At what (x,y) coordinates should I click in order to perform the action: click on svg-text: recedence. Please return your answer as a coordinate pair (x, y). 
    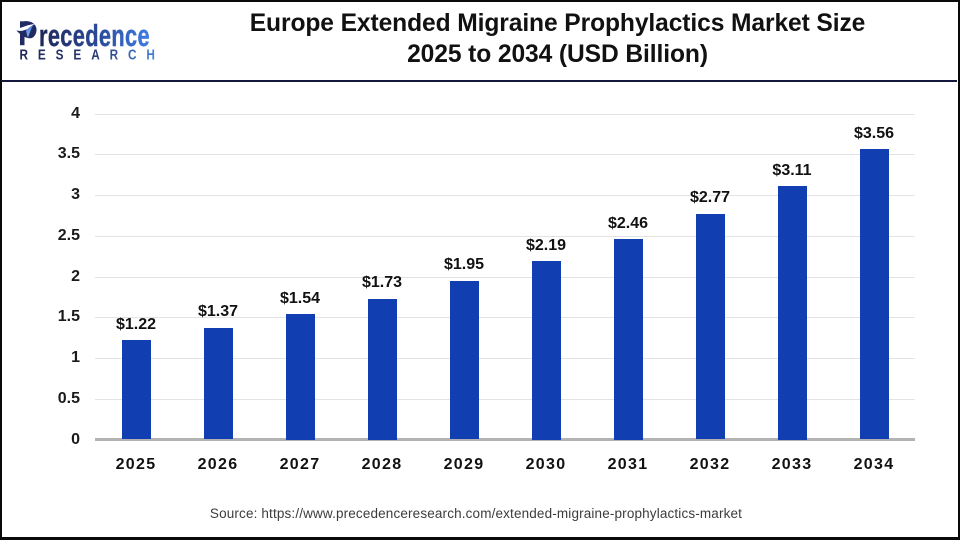
    Looking at the image, I should click on (94, 35).